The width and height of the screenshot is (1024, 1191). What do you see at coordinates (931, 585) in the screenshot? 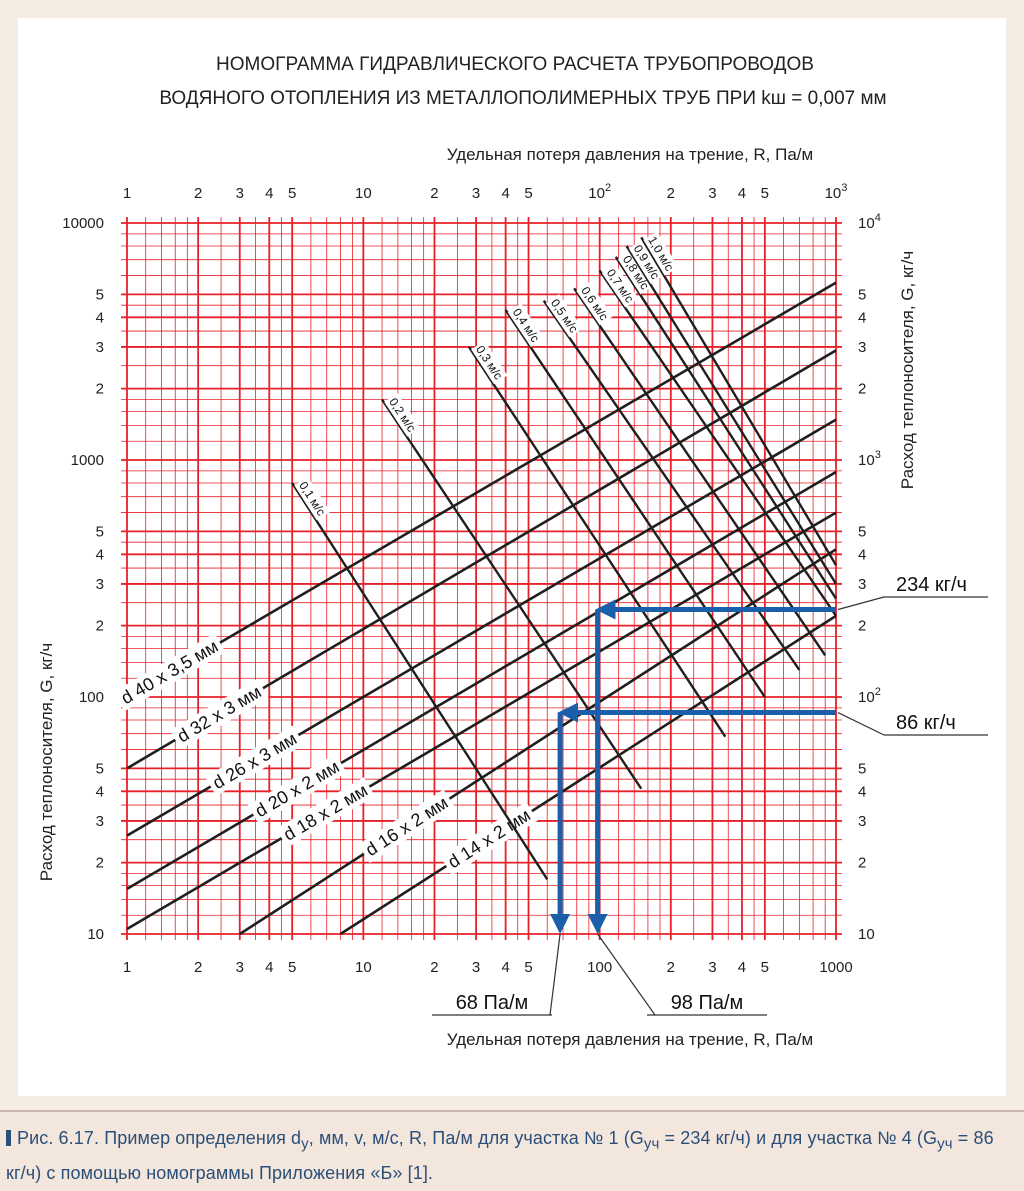
I see `flow-callout: 234 кг/ч` at bounding box center [931, 585].